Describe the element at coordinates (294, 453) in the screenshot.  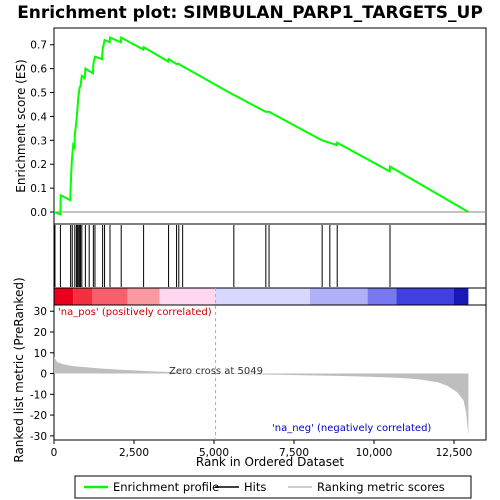
I see `x-tick-label: 7,500` at that location.